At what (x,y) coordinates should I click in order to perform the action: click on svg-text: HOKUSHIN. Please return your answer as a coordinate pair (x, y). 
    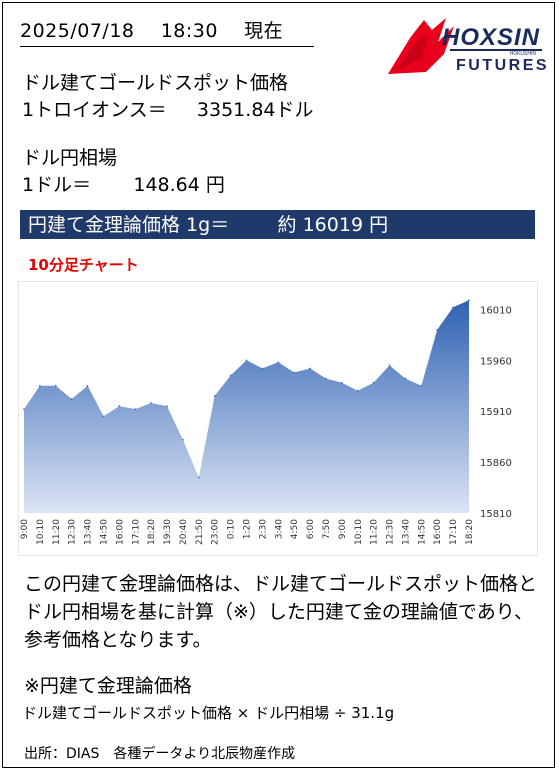
    Looking at the image, I should click on (523, 54).